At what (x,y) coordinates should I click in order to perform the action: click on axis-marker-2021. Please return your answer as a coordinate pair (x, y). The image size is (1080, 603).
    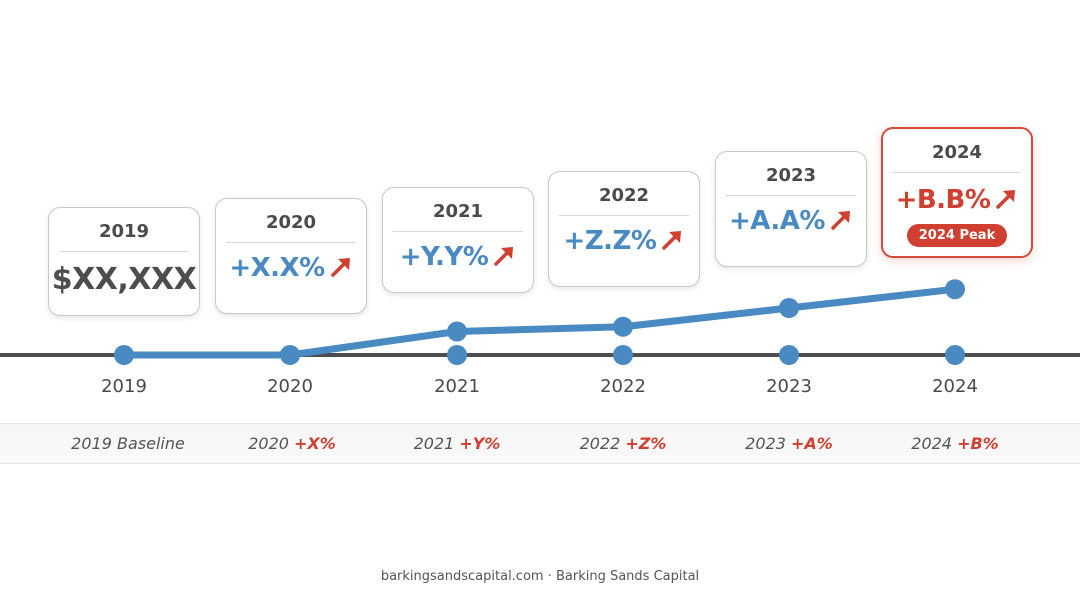
    Looking at the image, I should click on (457, 355).